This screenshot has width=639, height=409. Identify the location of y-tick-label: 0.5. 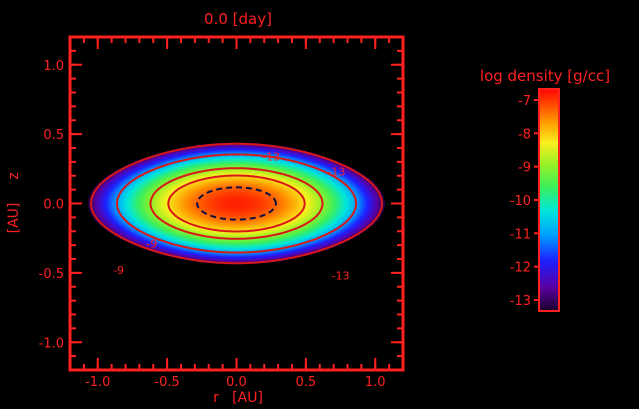
(53, 135).